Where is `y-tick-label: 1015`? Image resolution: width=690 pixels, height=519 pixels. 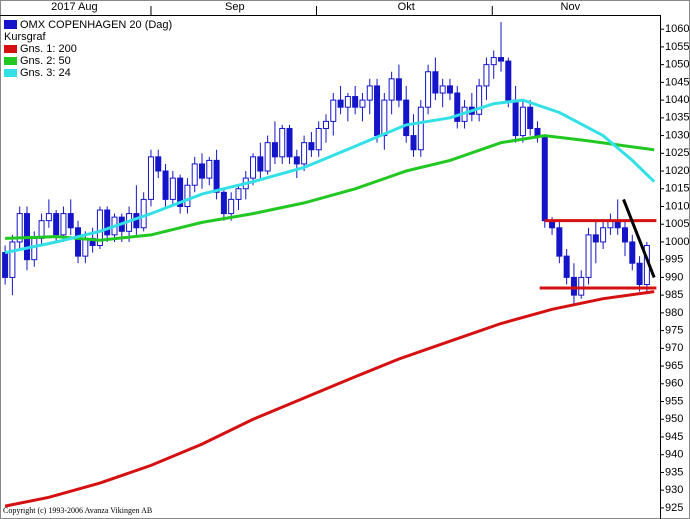 y-tick-label: 1015 is located at coordinates (677, 189).